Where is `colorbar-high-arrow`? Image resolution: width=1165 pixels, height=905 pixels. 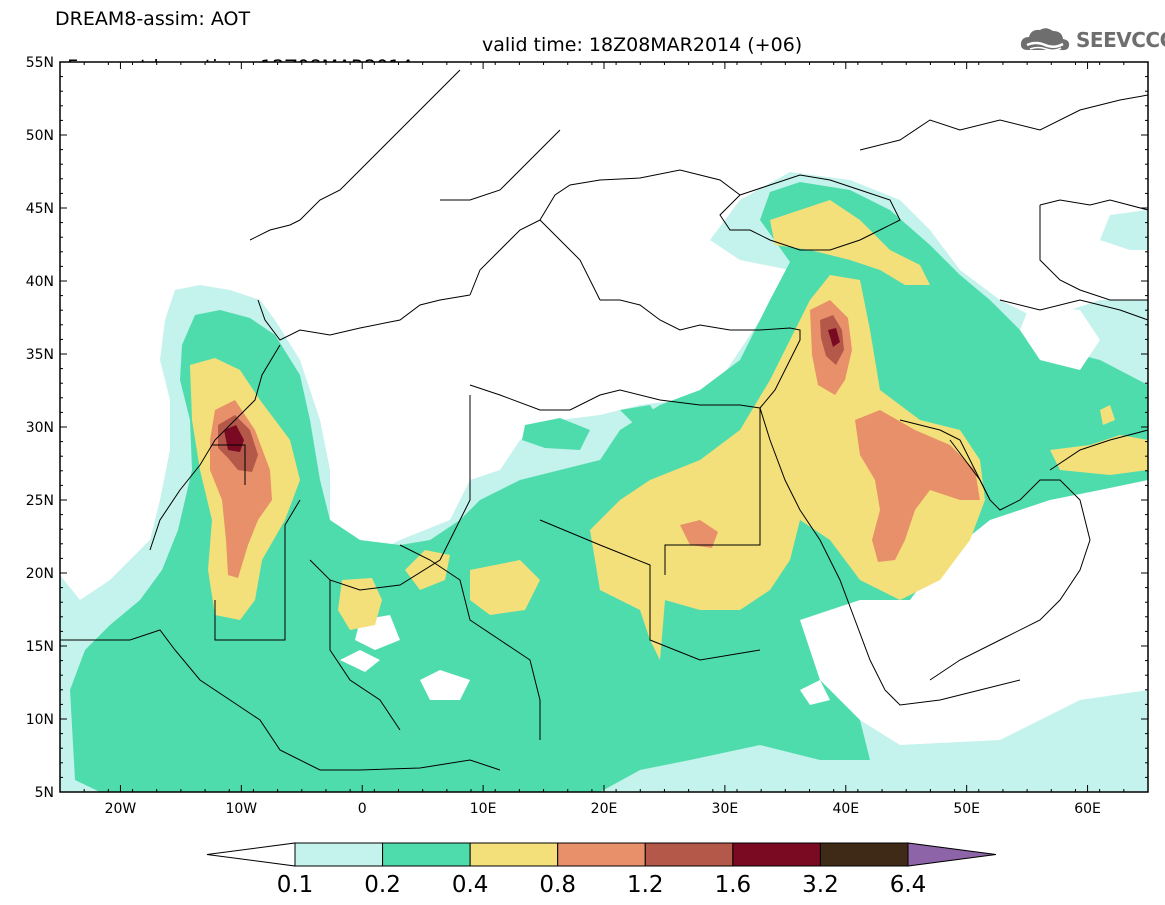
colorbar-high-arrow is located at coordinates (952, 854).